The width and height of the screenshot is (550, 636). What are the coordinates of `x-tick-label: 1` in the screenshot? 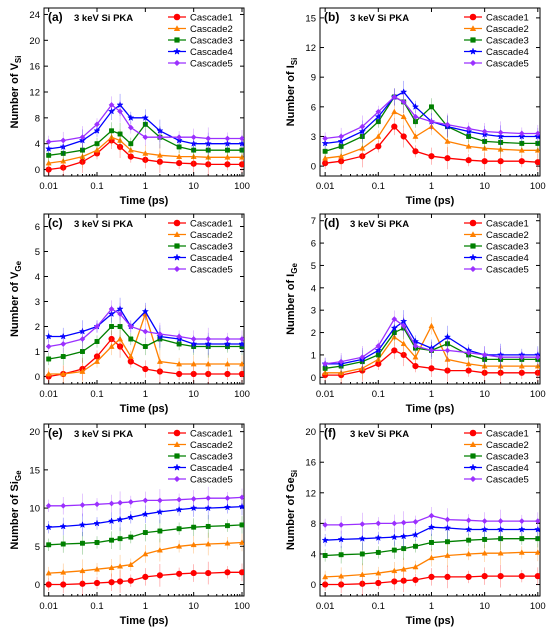 It's located at (431, 186).